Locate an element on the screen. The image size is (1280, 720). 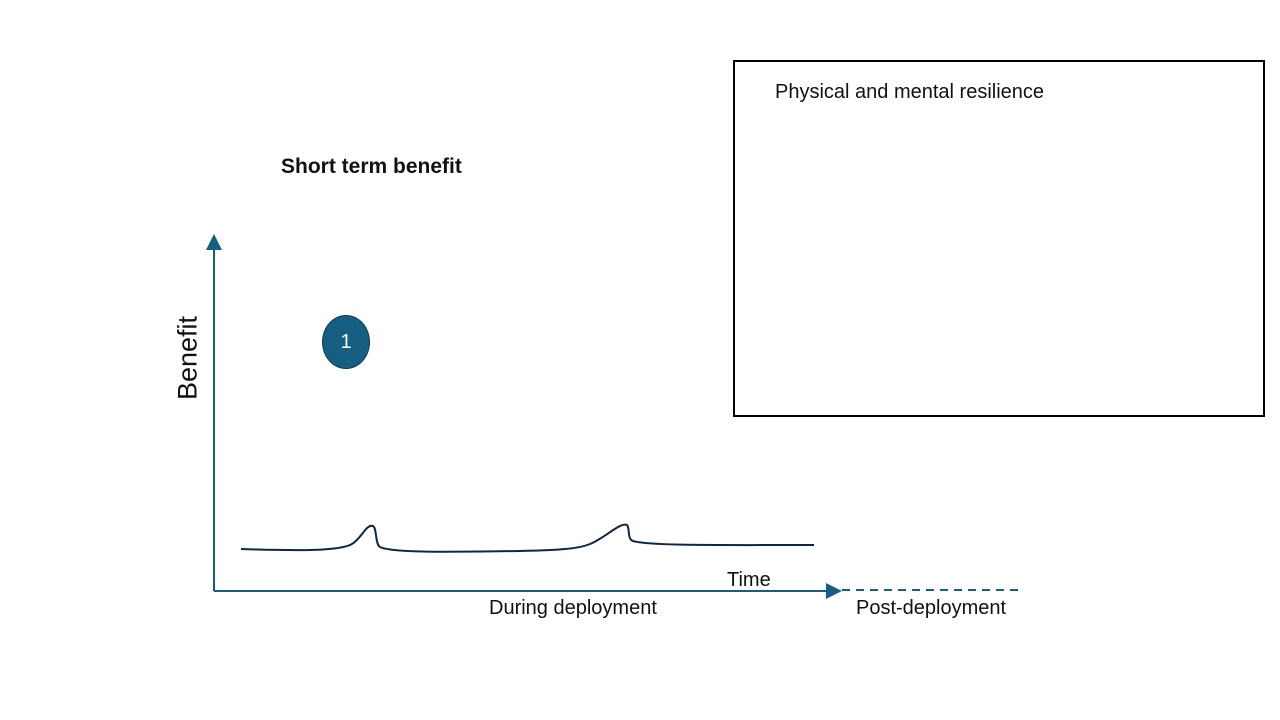
slide-title: Short term benefit is located at coordinates (371, 166).